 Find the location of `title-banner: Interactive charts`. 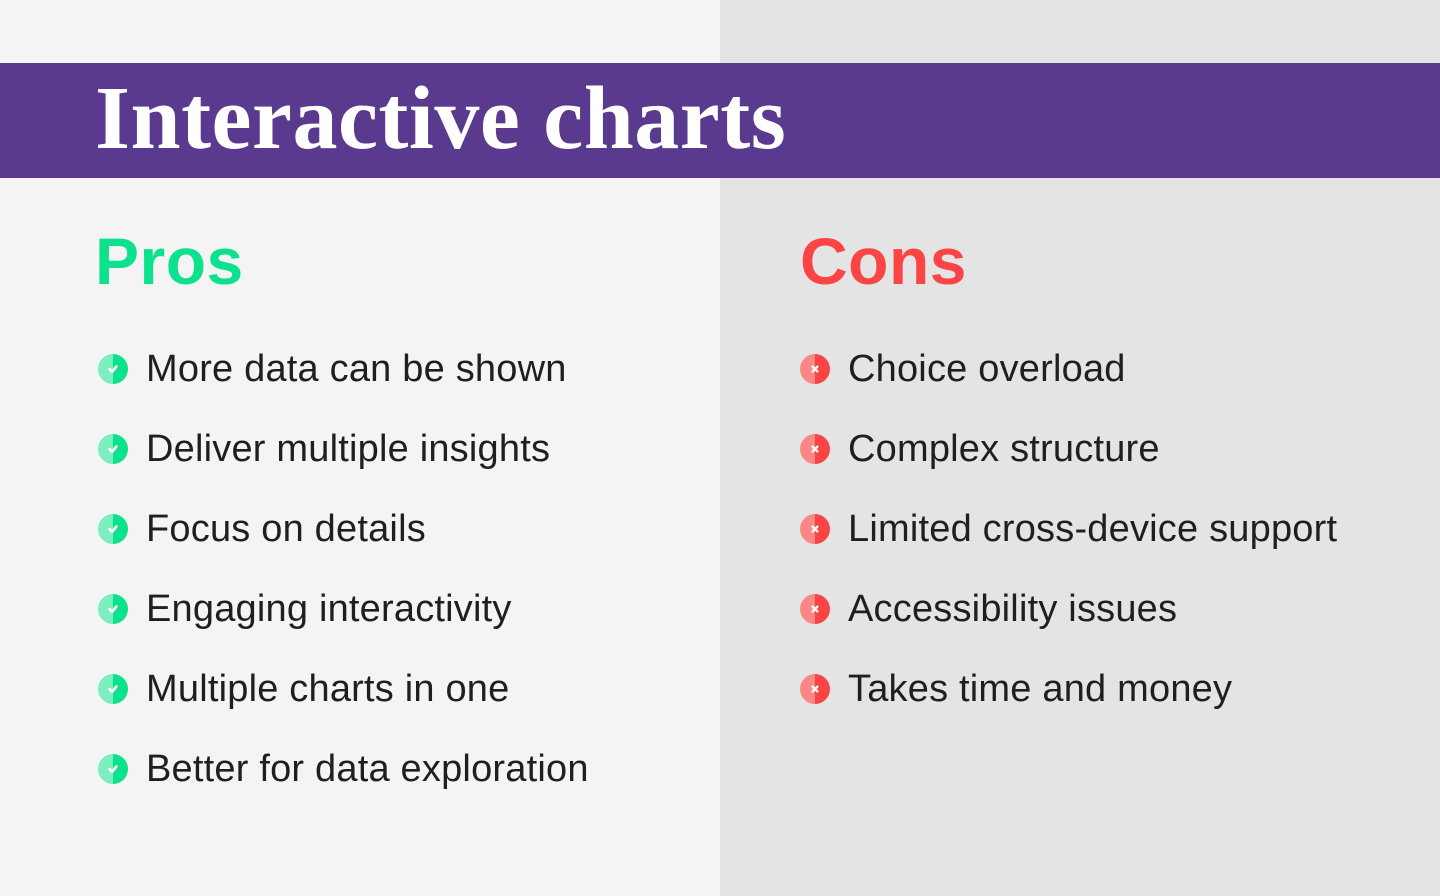

title-banner: Interactive charts is located at coordinates (720, 120).